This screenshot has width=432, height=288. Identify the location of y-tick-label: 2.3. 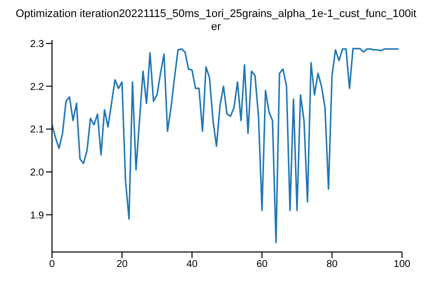
(37, 44).